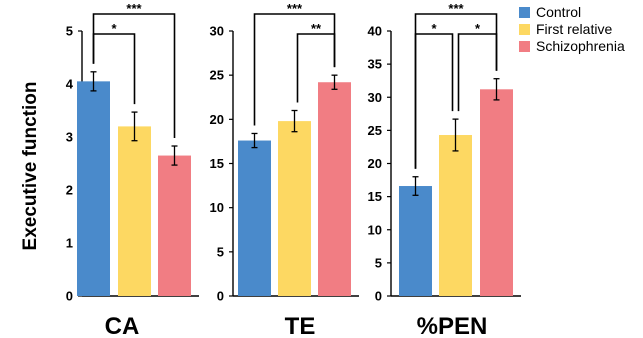 The image size is (643, 338). I want to click on legend-label-2: Schizophrenia, so click(580, 46).